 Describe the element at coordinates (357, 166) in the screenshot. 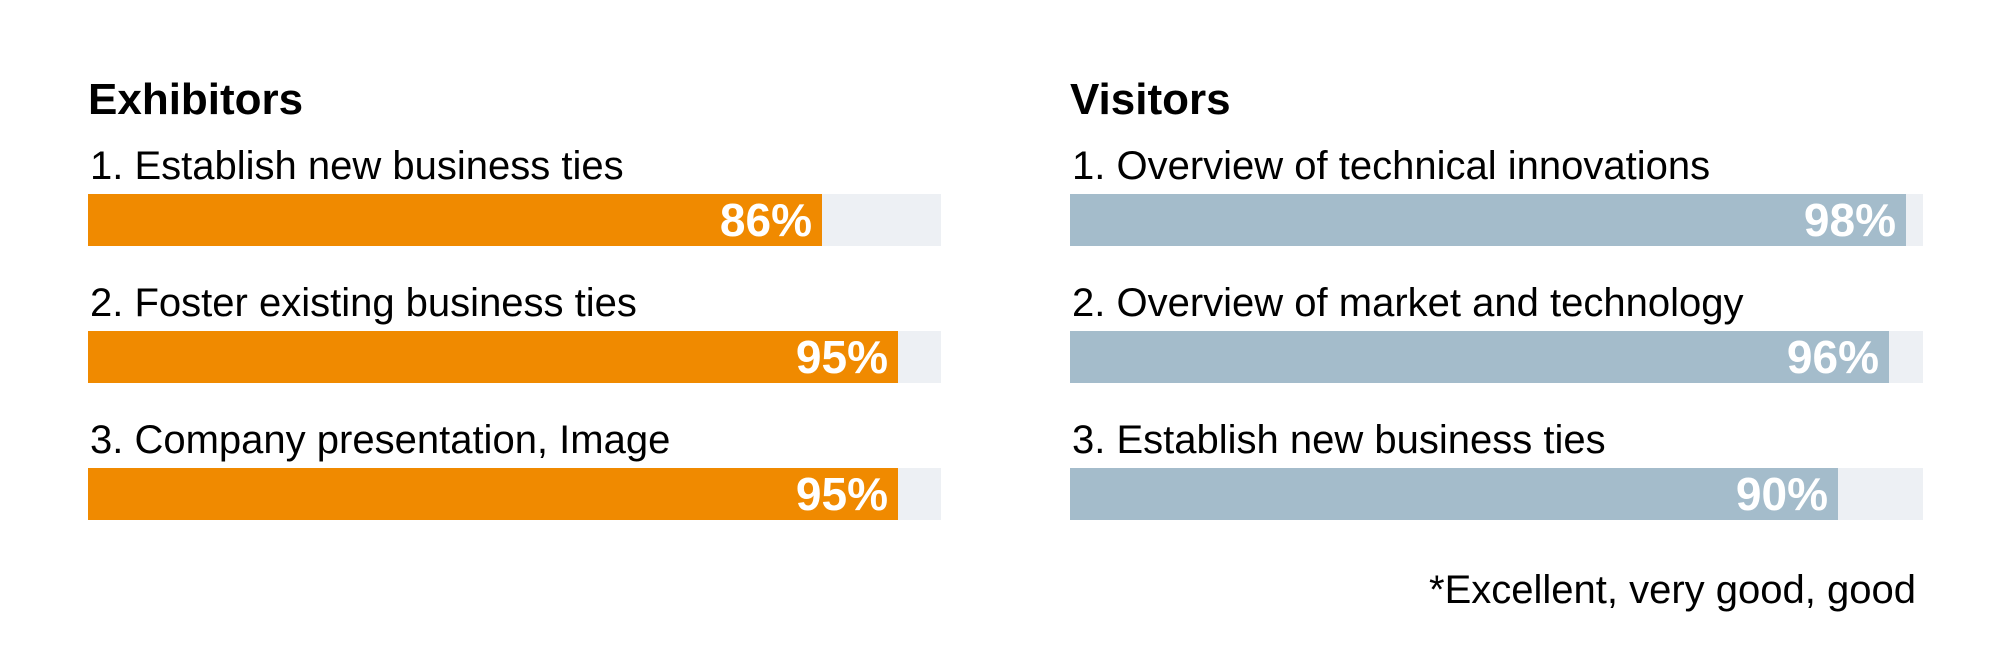

I see `exhibitors-item-label: 1. Establish new business ties` at that location.